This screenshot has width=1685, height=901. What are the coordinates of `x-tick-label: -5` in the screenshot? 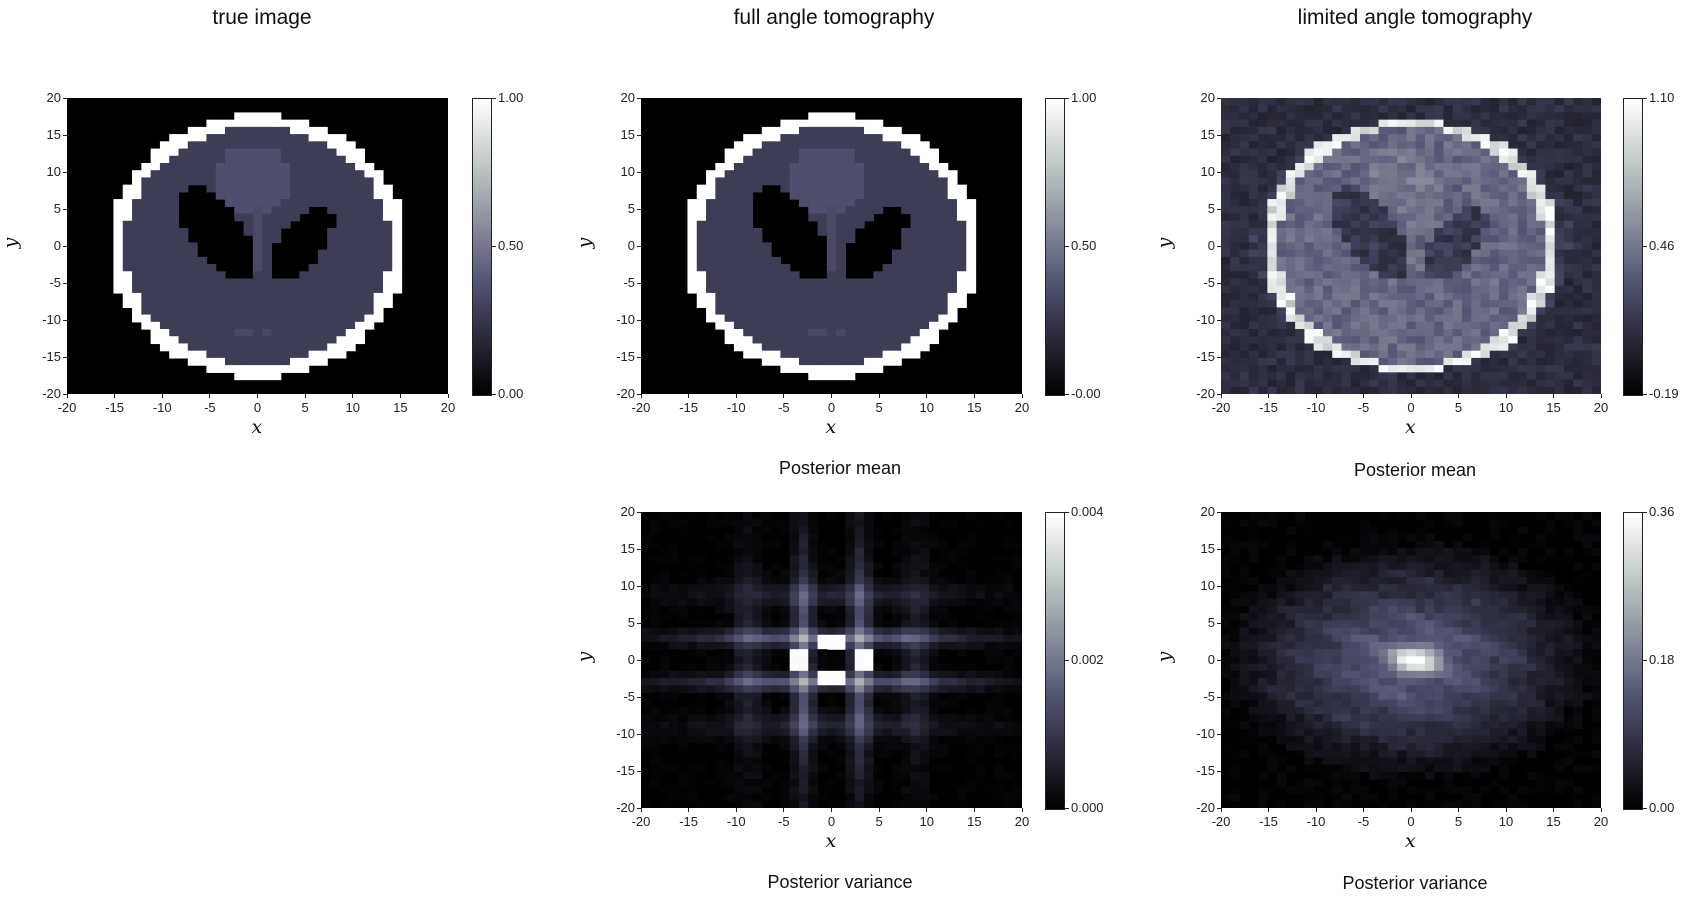 It's located at (784, 407).